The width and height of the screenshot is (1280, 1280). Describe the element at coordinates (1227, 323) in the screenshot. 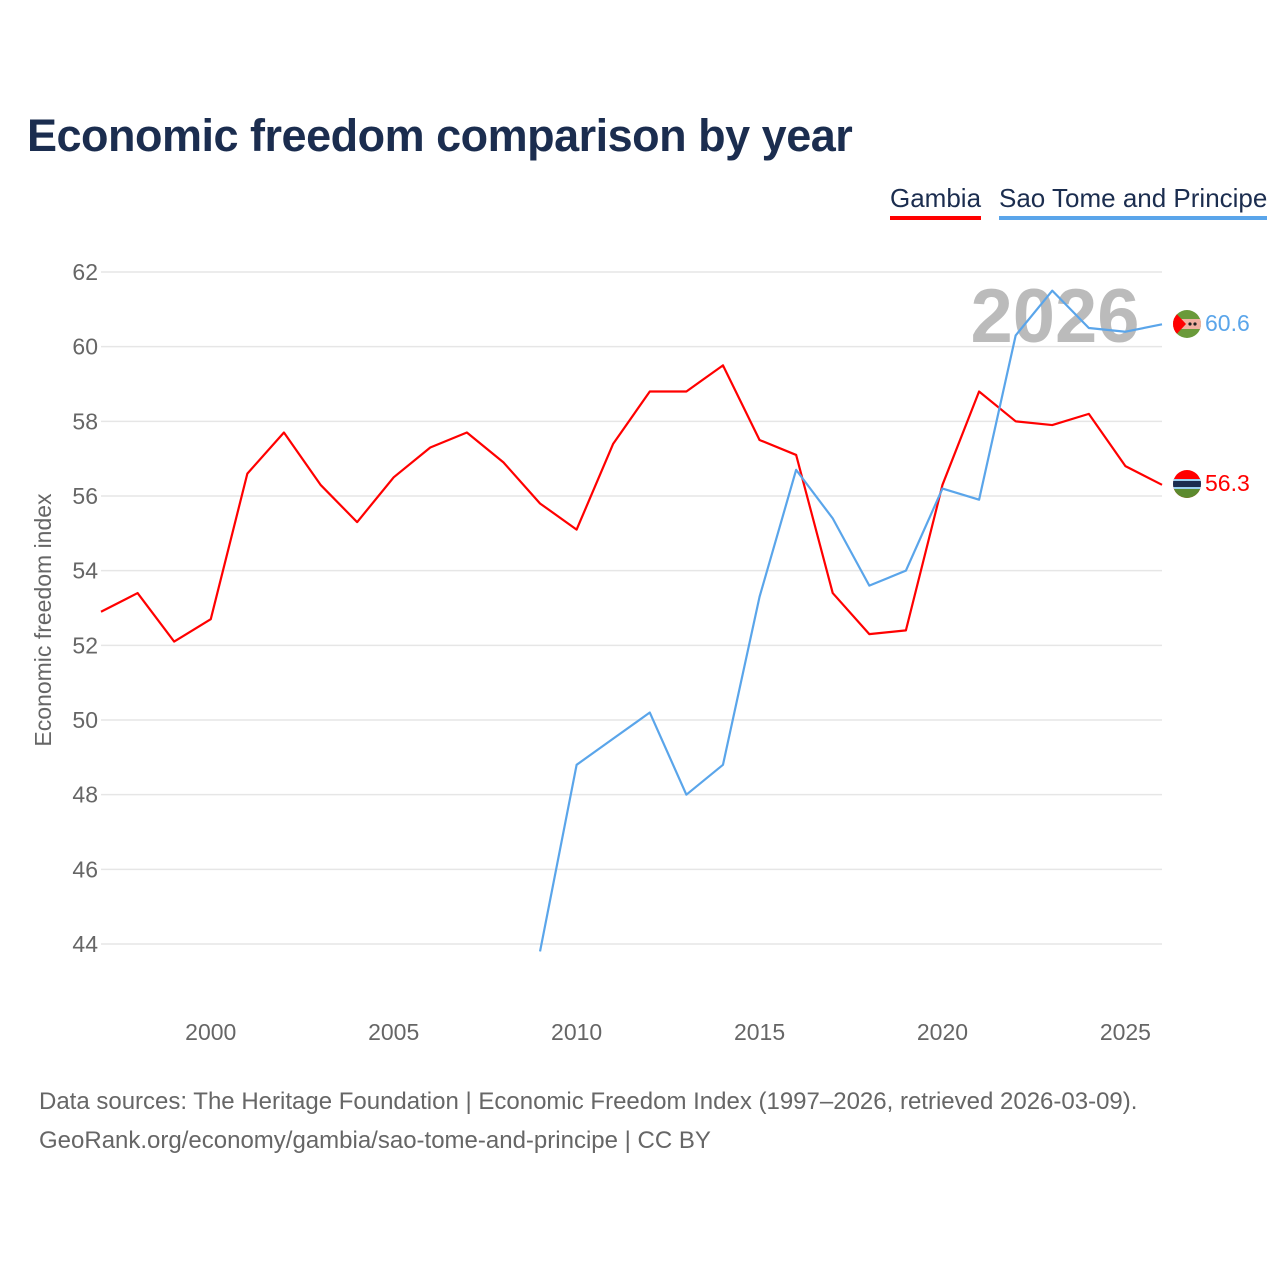

I see `sao-tome-end-label: 60.6` at that location.